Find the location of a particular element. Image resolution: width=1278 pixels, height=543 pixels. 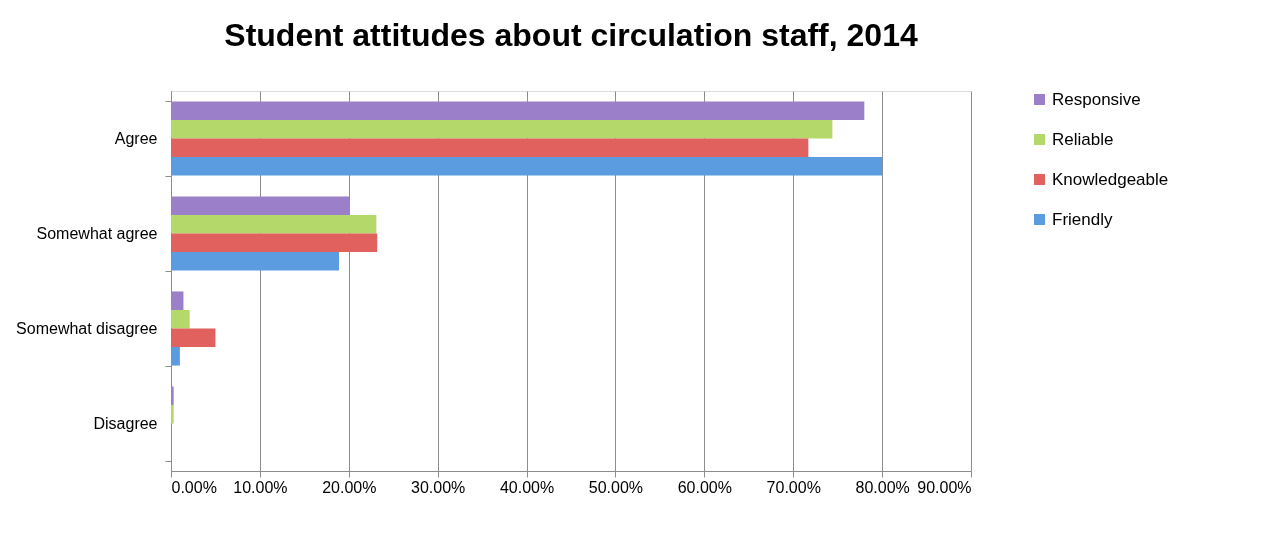

legend-label: Responsive is located at coordinates (1096, 99).